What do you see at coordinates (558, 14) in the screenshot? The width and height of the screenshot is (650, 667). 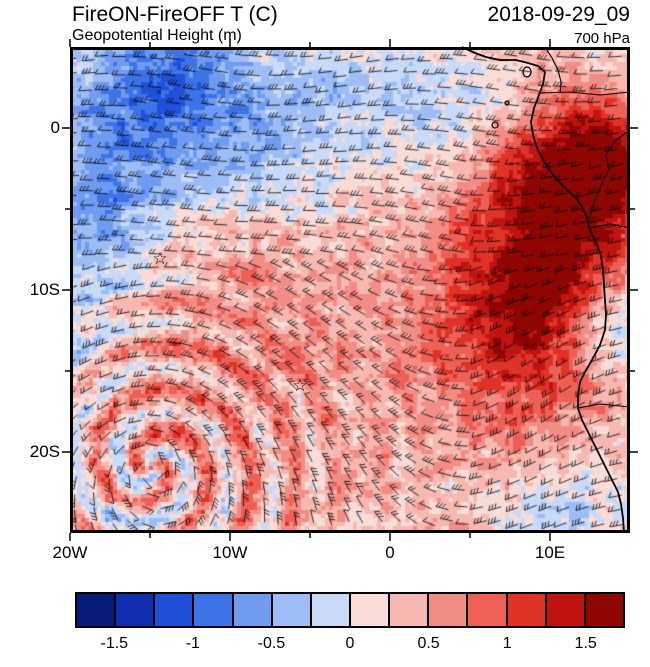 I see `plot-datetime: 2018-09-29_09` at bounding box center [558, 14].